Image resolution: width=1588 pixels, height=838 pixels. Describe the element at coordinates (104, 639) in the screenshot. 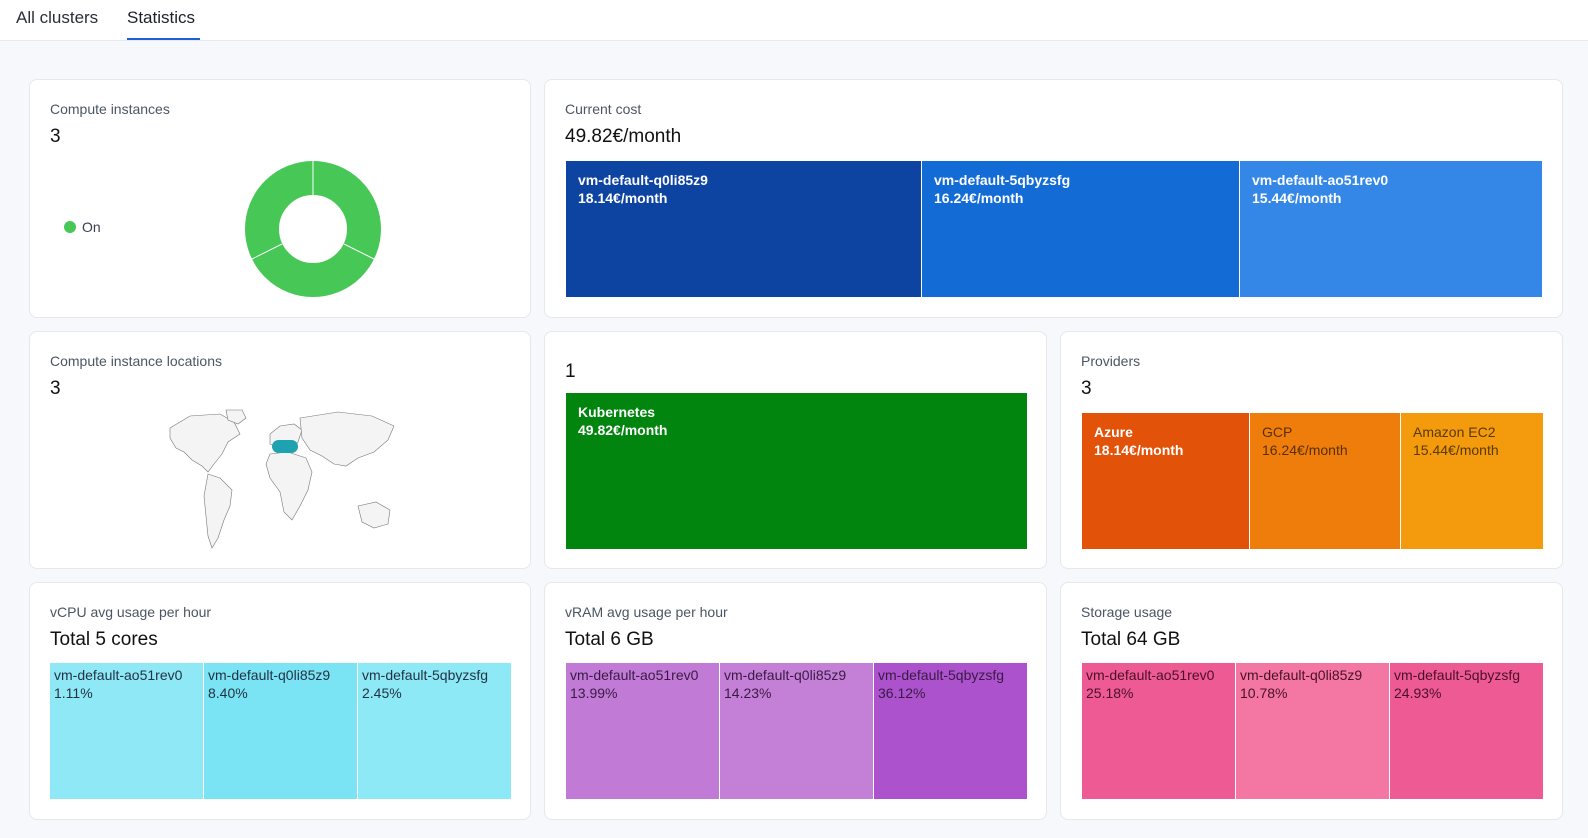

I see `card-value: Total 5 cores` at that location.